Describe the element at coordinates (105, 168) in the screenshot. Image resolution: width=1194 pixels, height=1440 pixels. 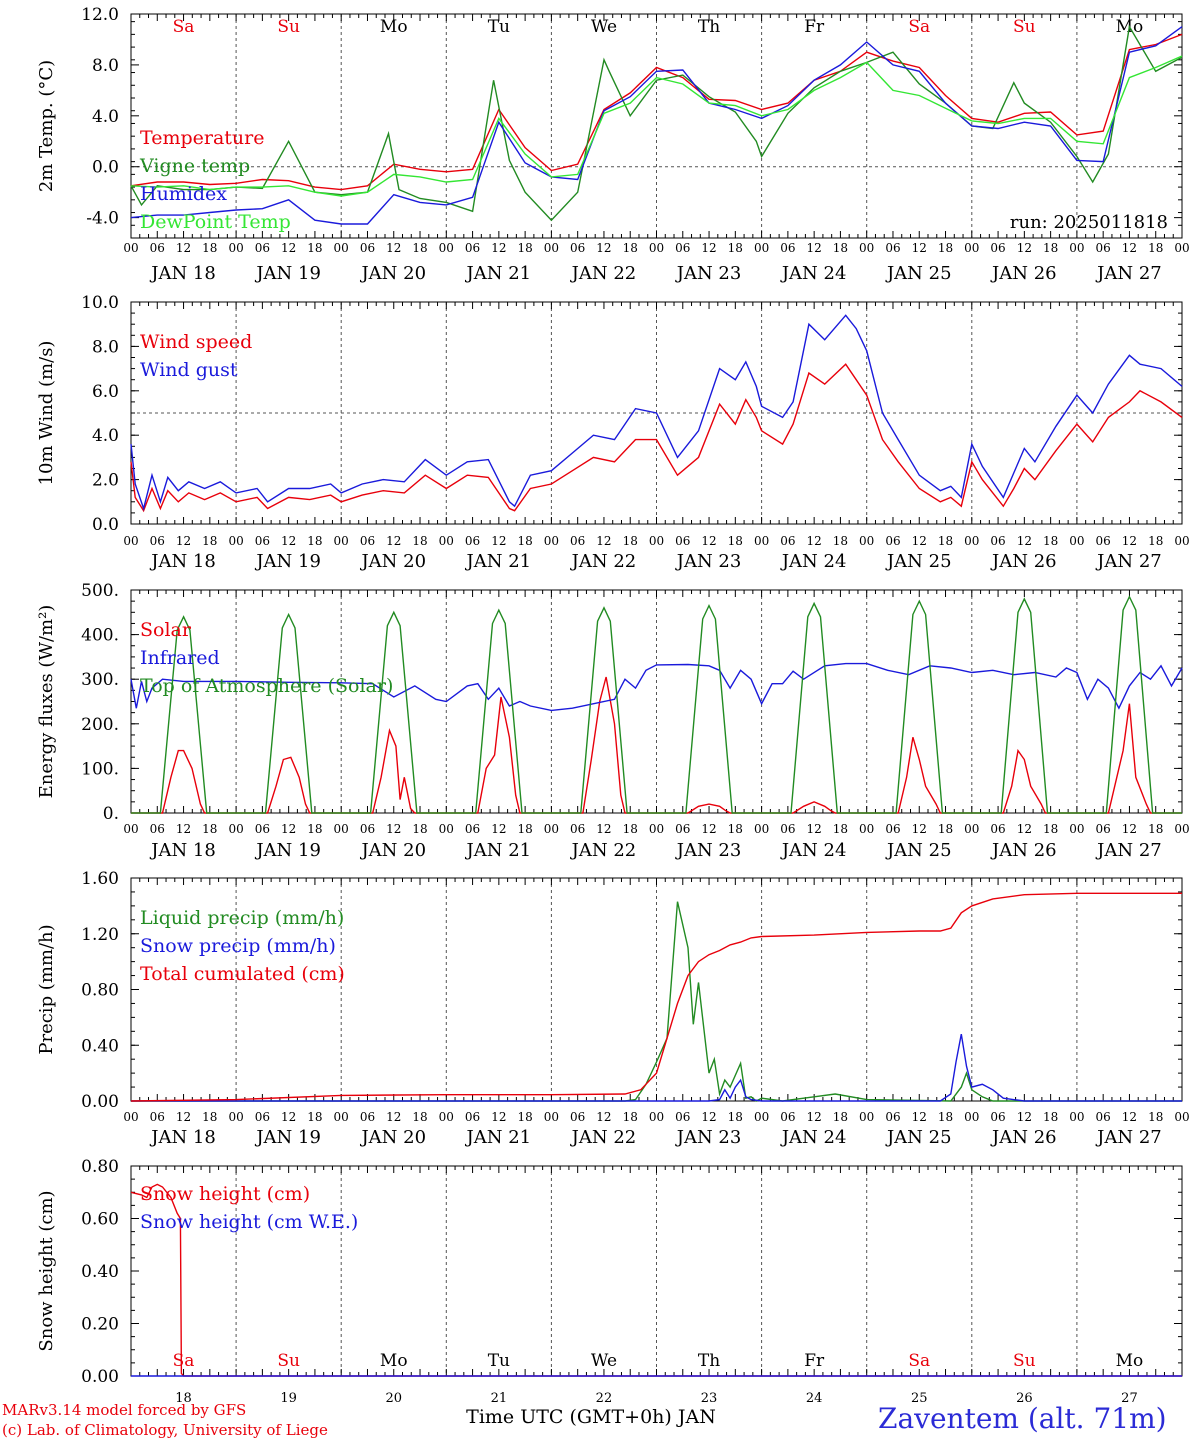
I see `y-tick-label: 0.0` at that location.